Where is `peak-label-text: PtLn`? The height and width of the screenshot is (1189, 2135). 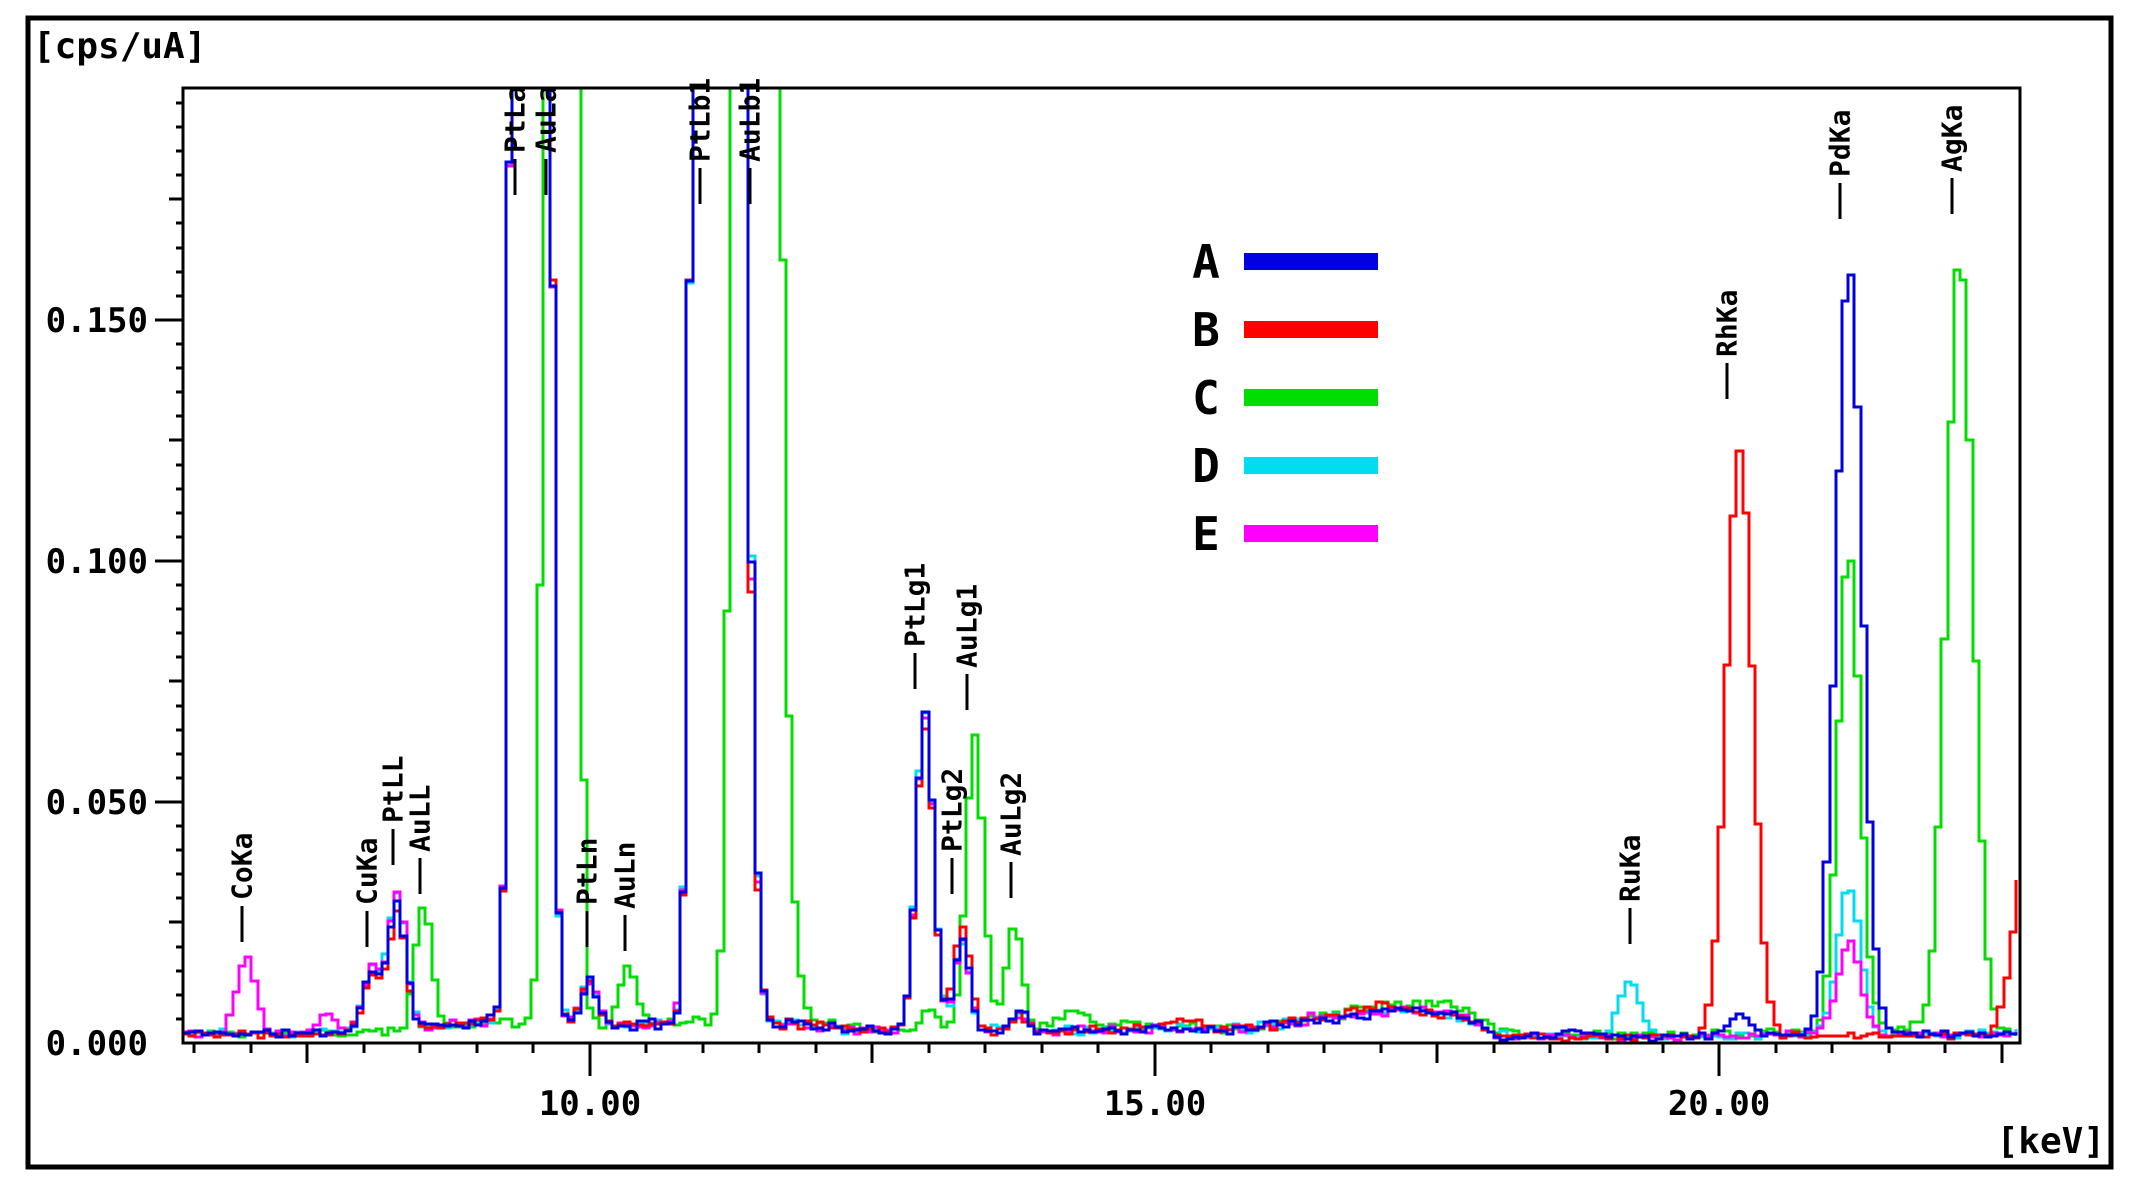
peak-label-text: PtLn is located at coordinates (587, 871).